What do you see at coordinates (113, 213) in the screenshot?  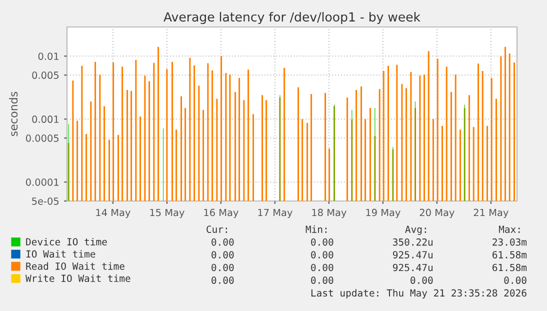 I see `x-tick-label: 14 May` at bounding box center [113, 213].